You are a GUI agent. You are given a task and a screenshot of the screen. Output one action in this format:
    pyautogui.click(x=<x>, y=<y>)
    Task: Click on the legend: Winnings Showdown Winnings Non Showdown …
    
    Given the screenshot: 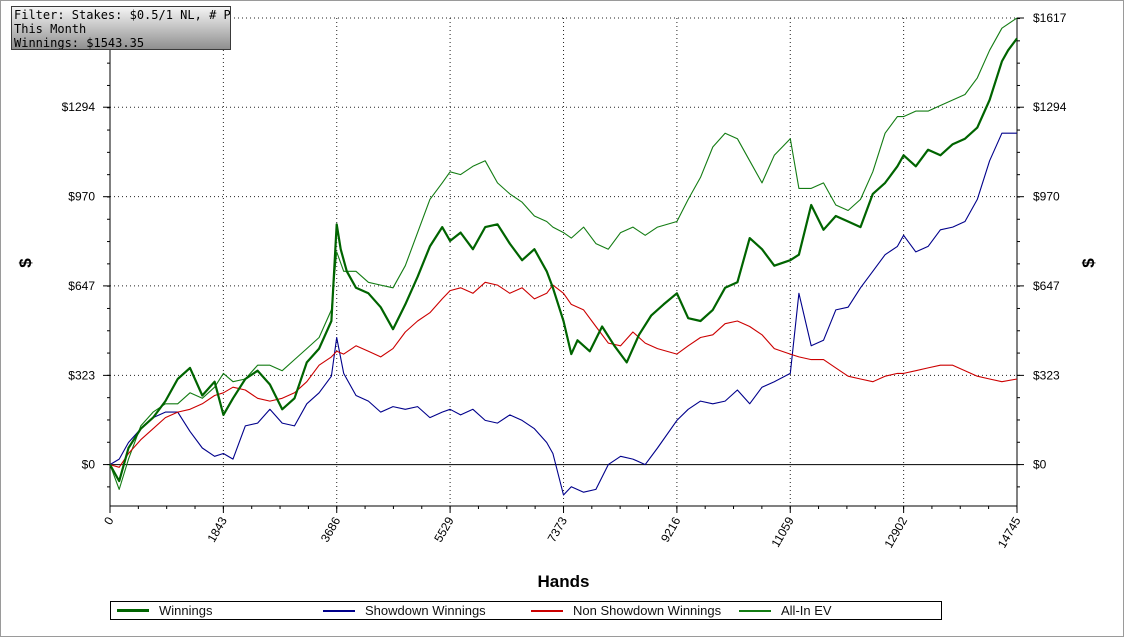 What is the action you would take?
    pyautogui.click(x=526, y=610)
    